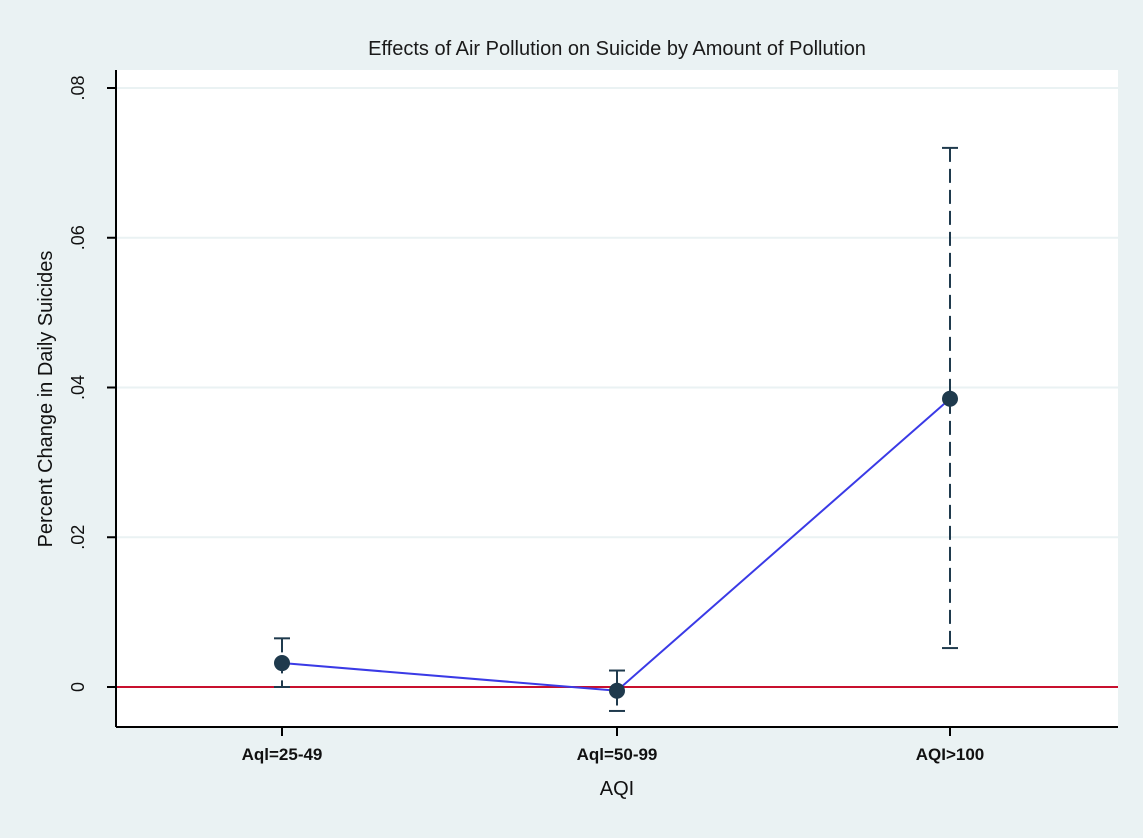  Describe the element at coordinates (78, 87) in the screenshot. I see `y-tick-label: .08` at that location.